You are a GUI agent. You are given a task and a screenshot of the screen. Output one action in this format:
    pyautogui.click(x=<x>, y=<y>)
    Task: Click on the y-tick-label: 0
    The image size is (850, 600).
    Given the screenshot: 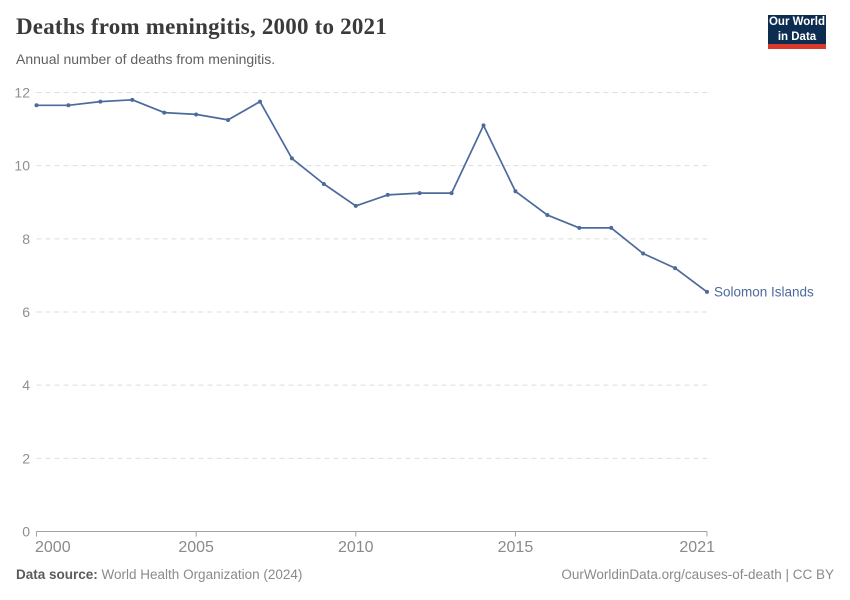 What is the action you would take?
    pyautogui.click(x=26, y=532)
    